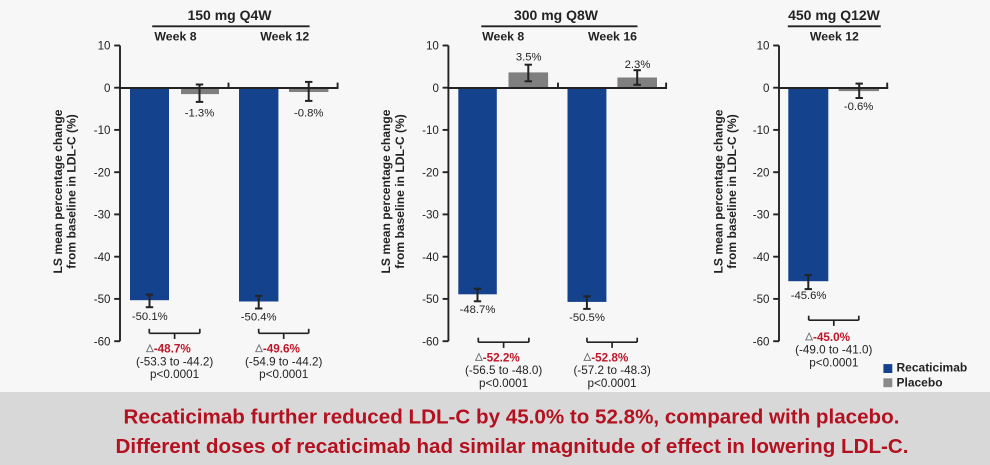 Image resolution: width=990 pixels, height=465 pixels. What do you see at coordinates (638, 65) in the screenshot?
I see `svg-text: 2.3%` at bounding box center [638, 65].